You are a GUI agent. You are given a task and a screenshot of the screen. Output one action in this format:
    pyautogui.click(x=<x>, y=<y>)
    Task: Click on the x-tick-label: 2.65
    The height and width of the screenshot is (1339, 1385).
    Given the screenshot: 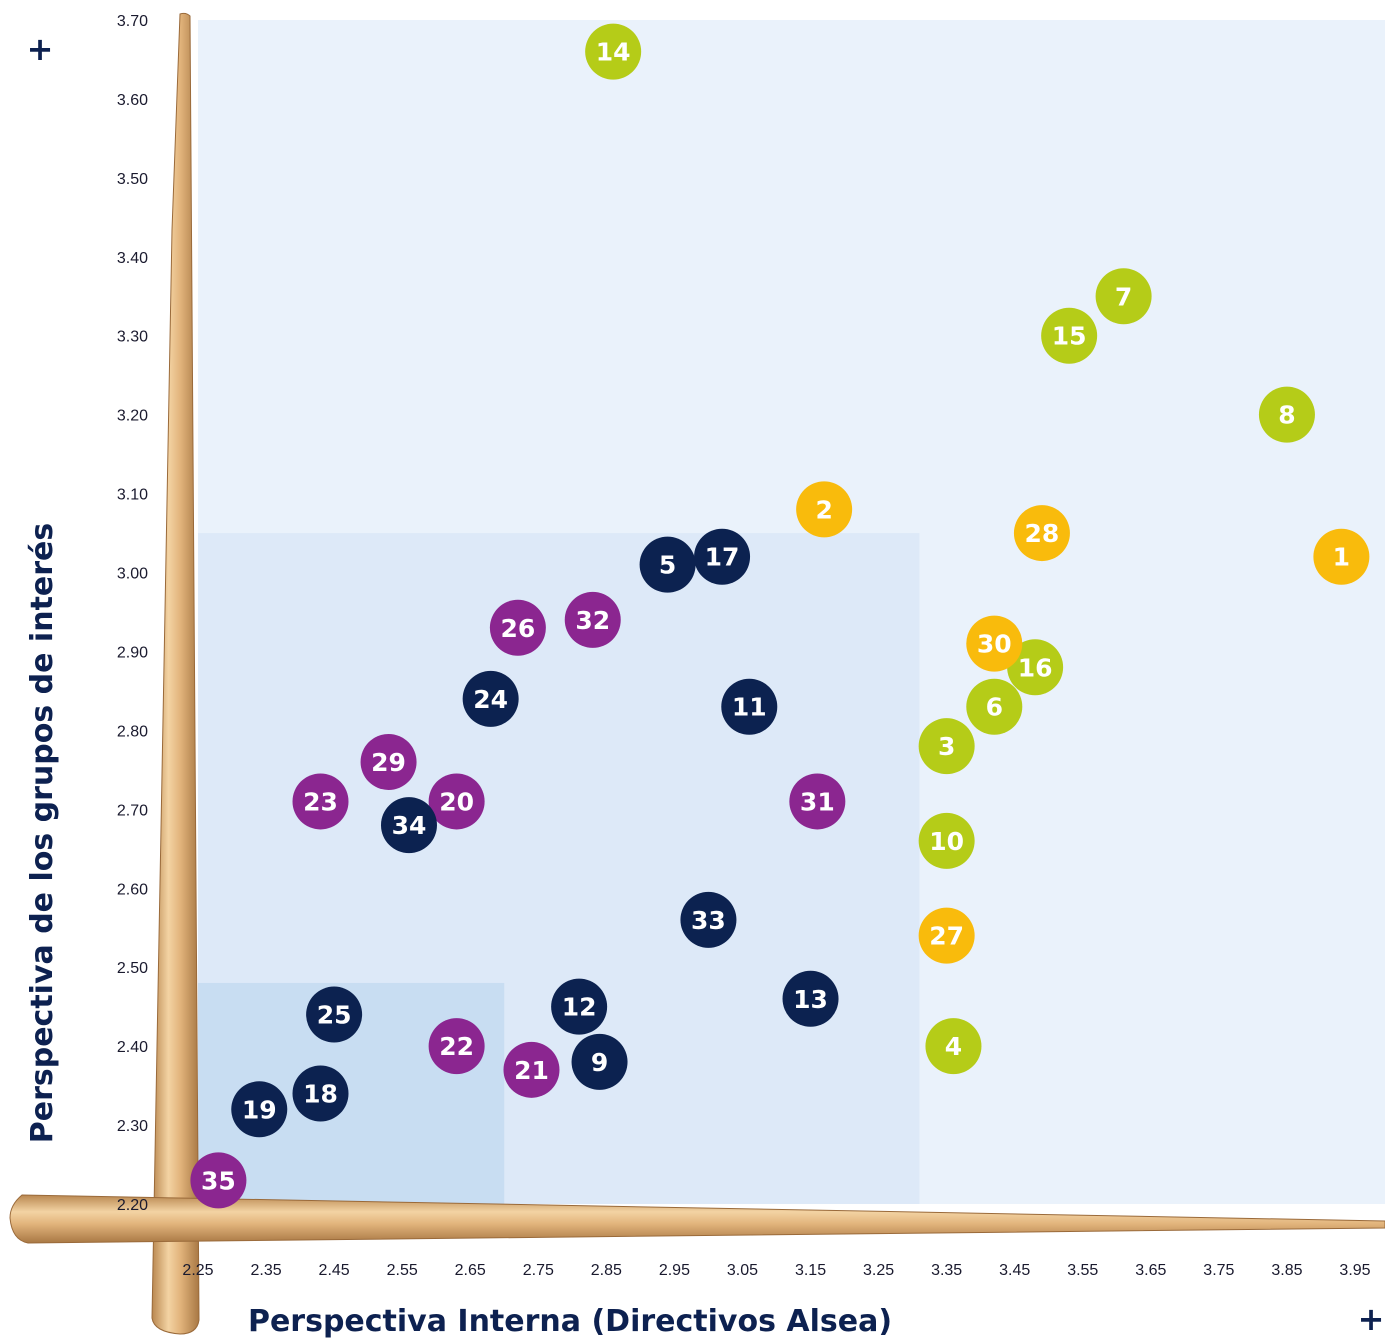 What is the action you would take?
    pyautogui.click(x=470, y=1270)
    